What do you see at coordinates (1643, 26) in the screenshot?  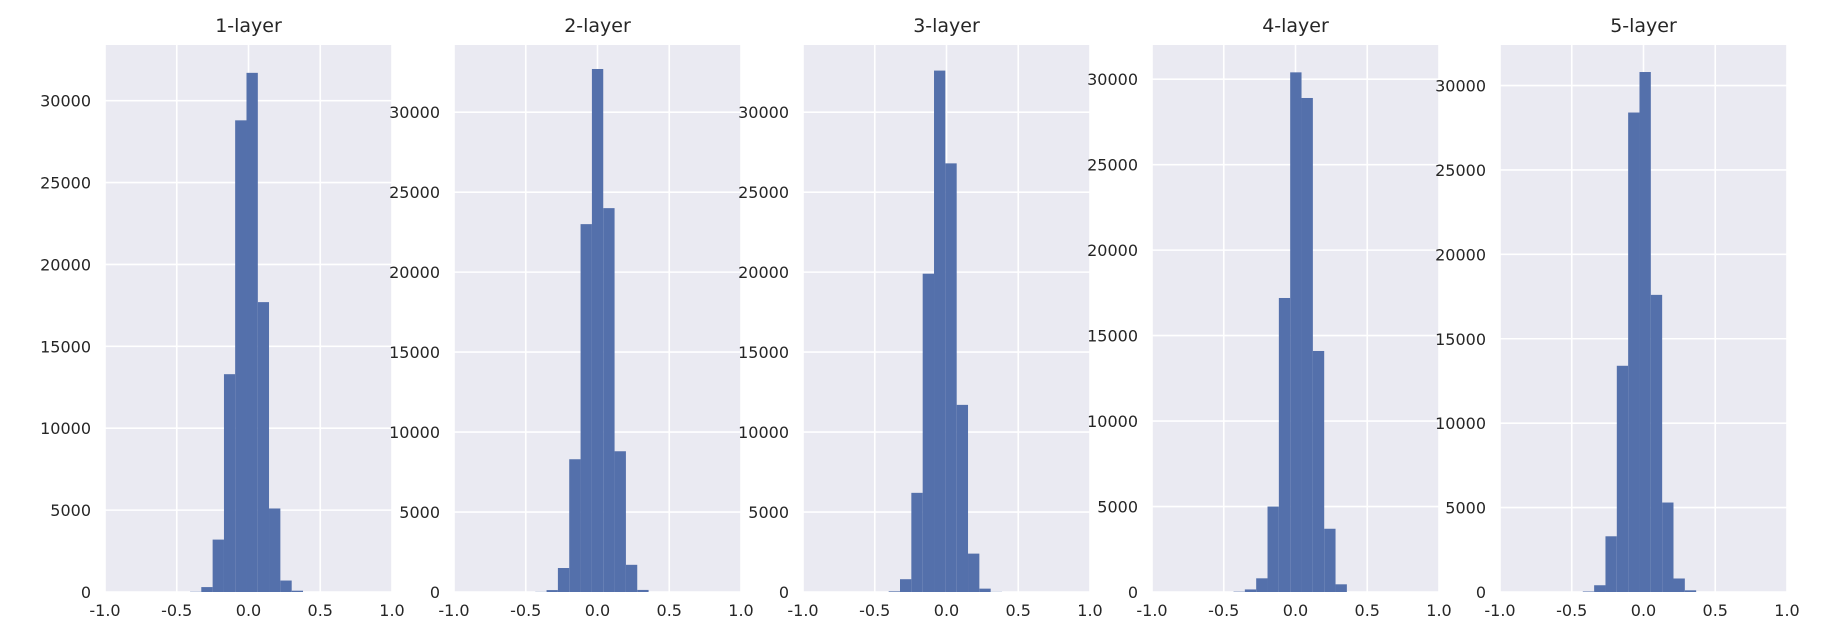 I see `panel-title: 5-layer` at bounding box center [1643, 26].